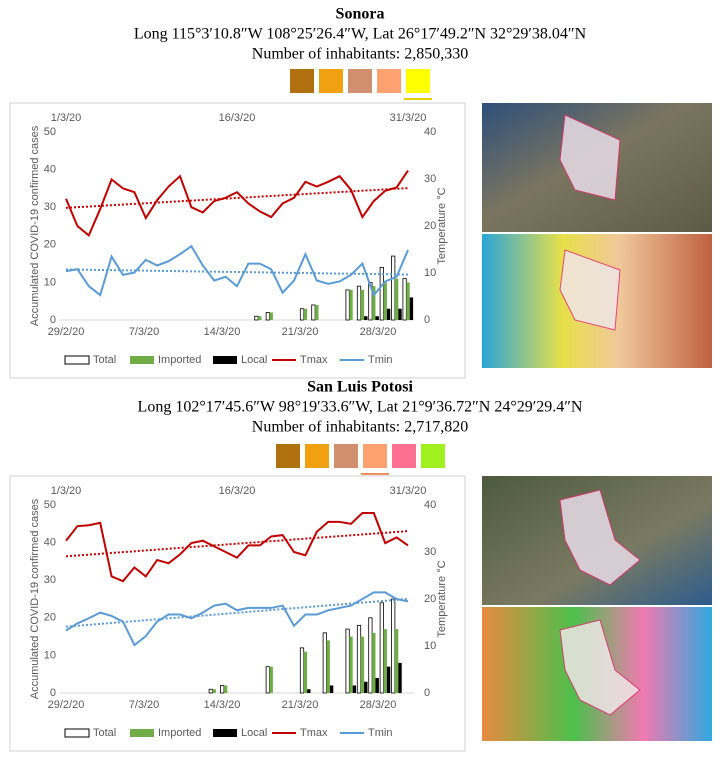 This screenshot has width=720, height=760. What do you see at coordinates (360, 54) in the screenshot?
I see `inhabitants: Number of inhabitants: 2,850,330` at bounding box center [360, 54].